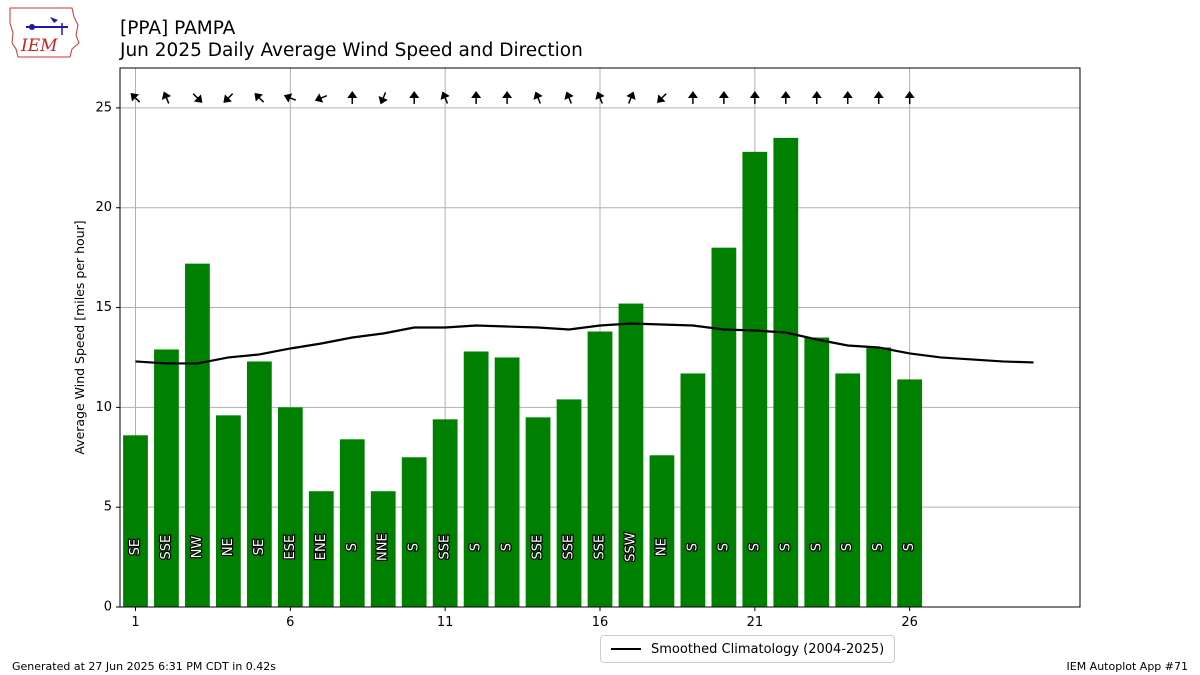  What do you see at coordinates (178, 28) in the screenshot?
I see `chart-title: [PPA] PAMPA` at bounding box center [178, 28].